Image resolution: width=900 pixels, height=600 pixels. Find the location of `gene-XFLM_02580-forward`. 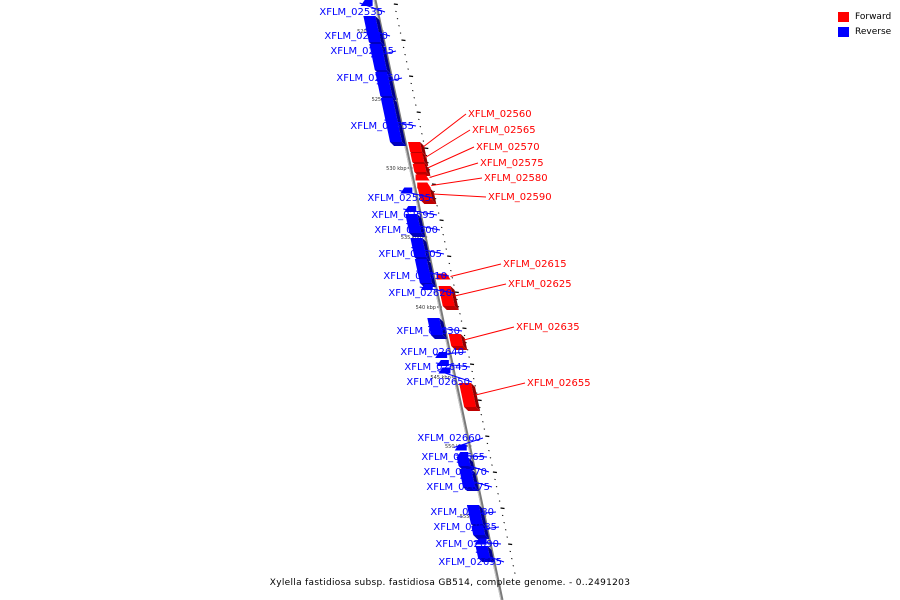

gene-XFLM_02580-forward is located at coordinates (424, 185).